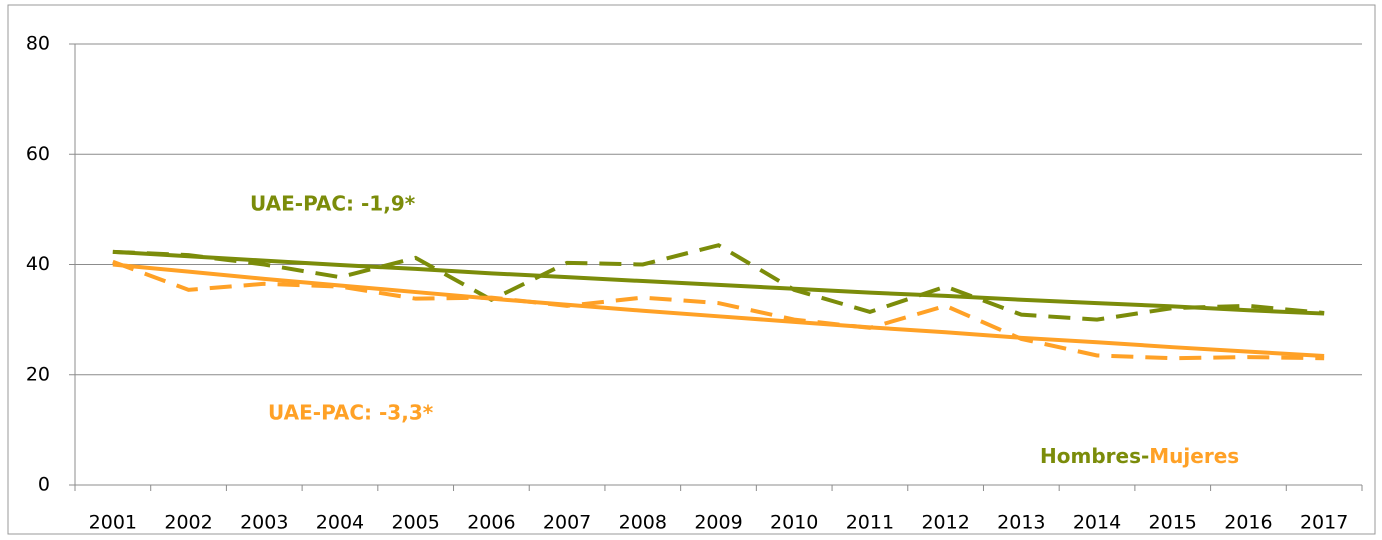 This screenshot has width=1382, height=540. Describe the element at coordinates (38, 264) in the screenshot. I see `y-tick-label: 40` at that location.